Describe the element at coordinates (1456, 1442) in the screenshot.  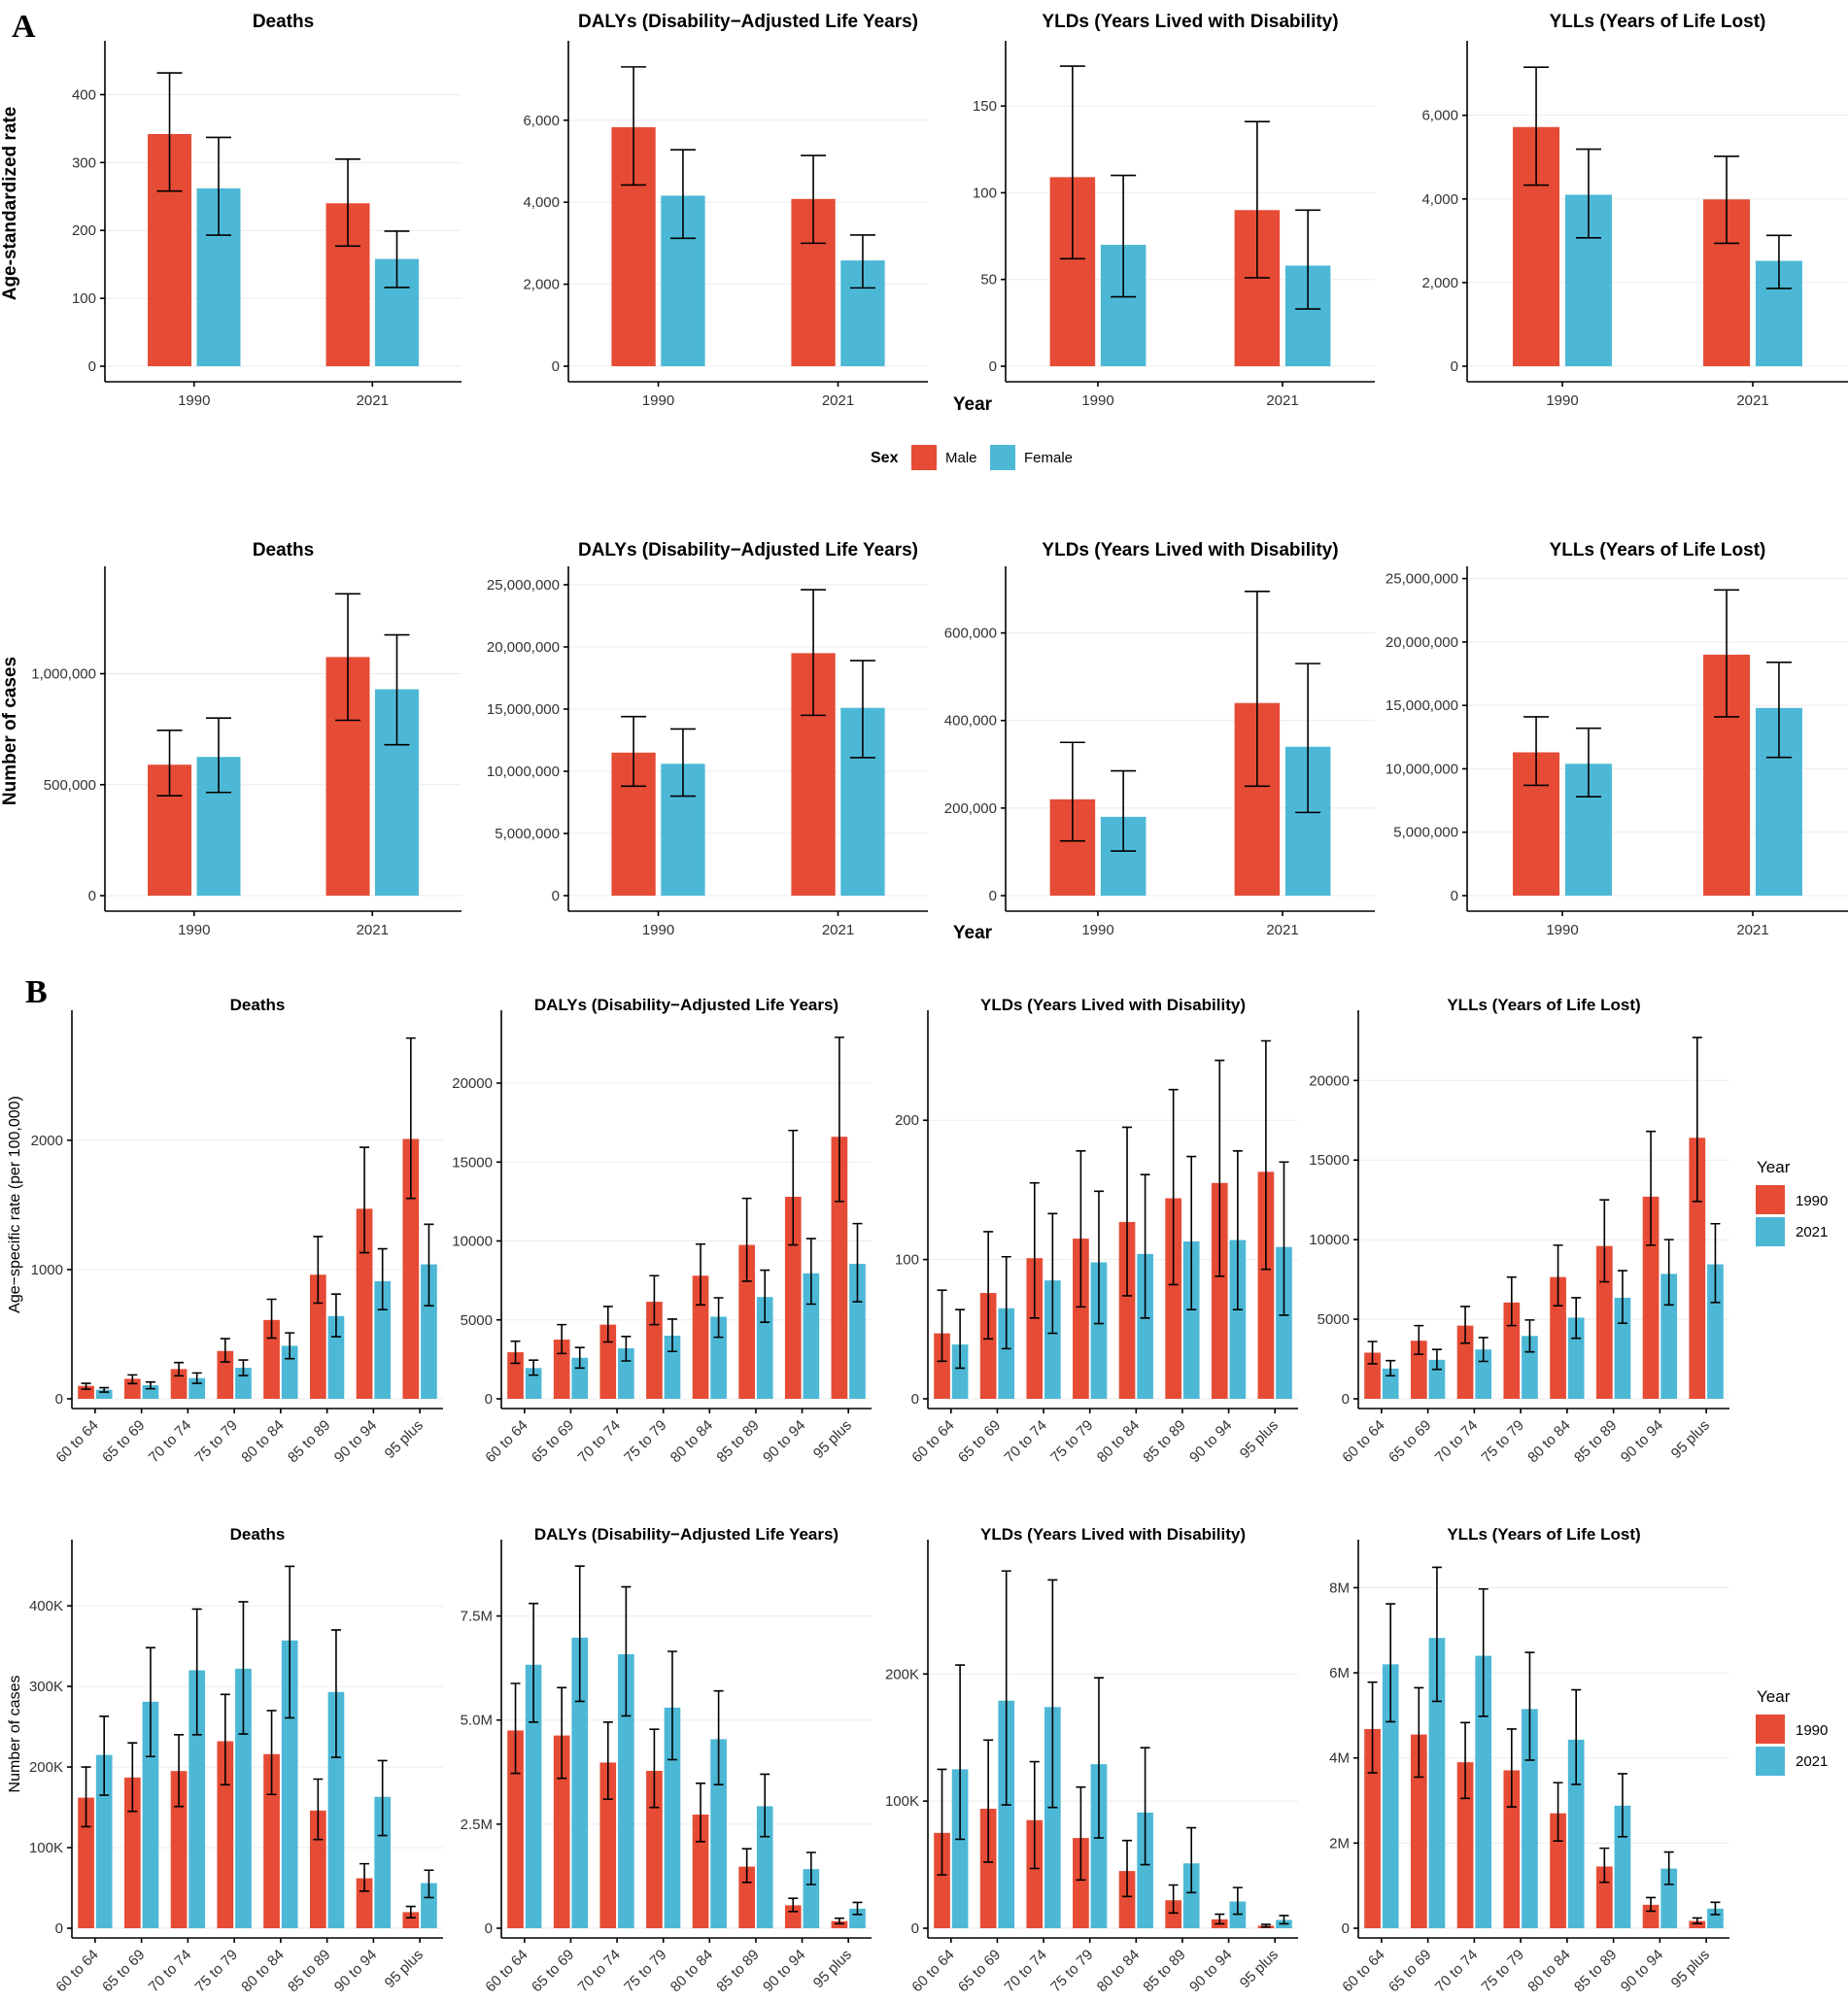
I see `chart-b4-xtick-label: 70 to 74` at that location.